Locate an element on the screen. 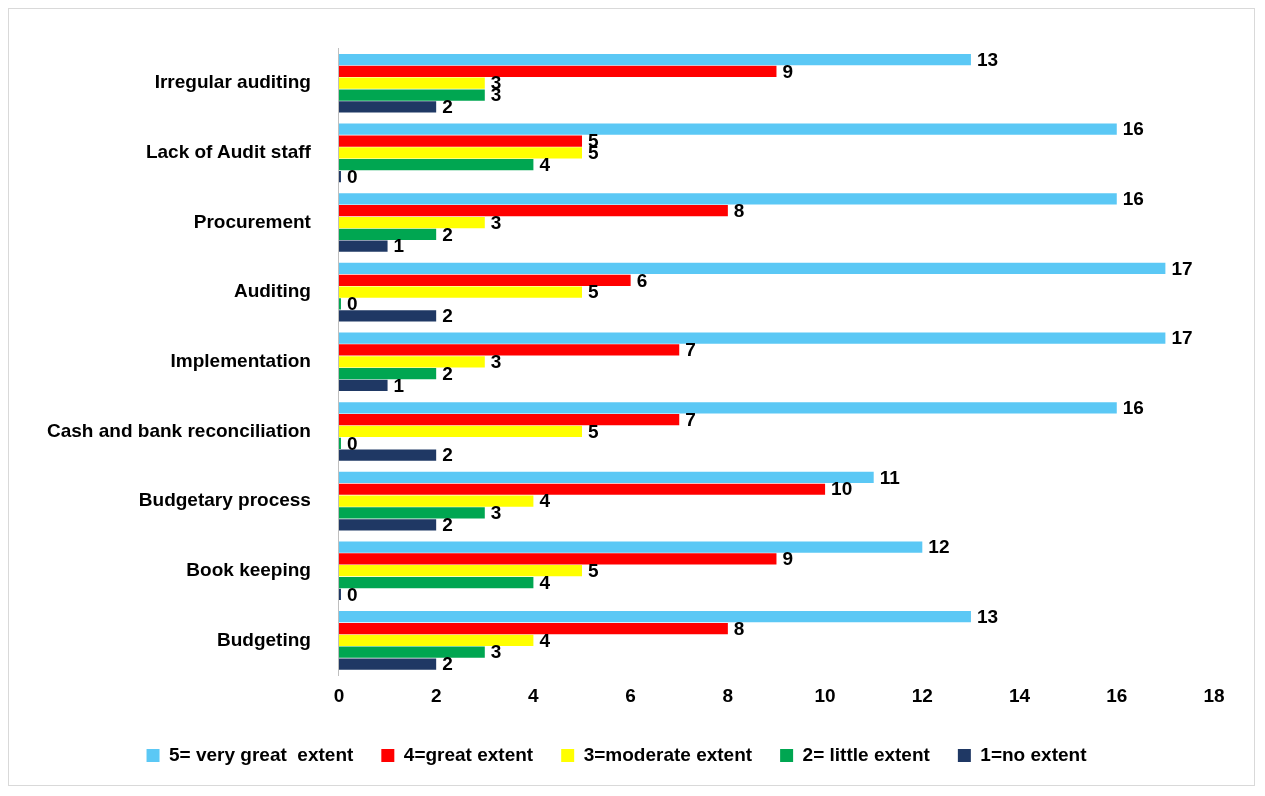 The width and height of the screenshot is (1265, 796). y-tick-label: Irregular auditing is located at coordinates (232, 82).